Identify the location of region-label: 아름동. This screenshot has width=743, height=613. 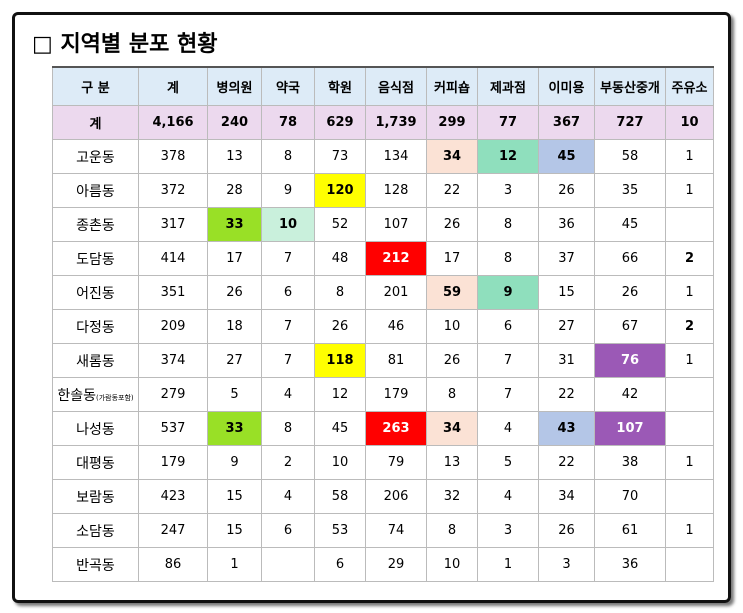
(95, 191).